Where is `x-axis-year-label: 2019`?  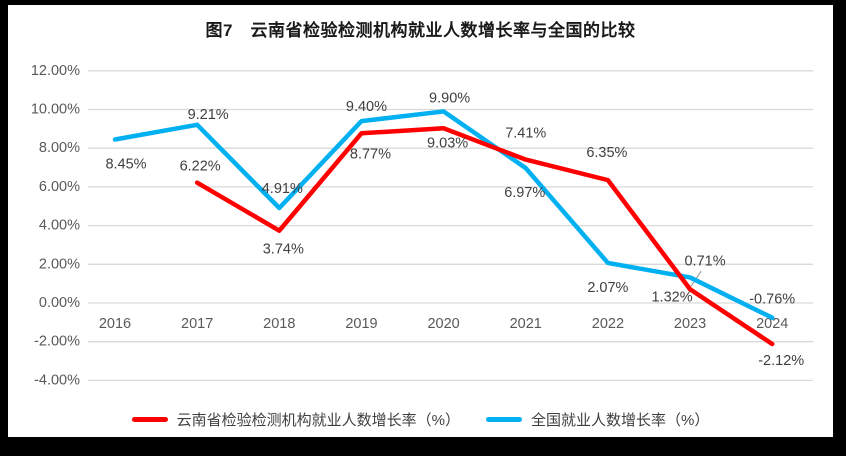
x-axis-year-label: 2019 is located at coordinates (361, 324).